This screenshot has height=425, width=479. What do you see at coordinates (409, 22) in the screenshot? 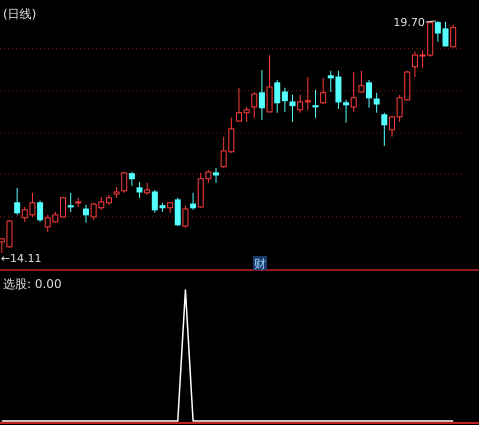
I see `annotation: 19.70` at bounding box center [409, 22].